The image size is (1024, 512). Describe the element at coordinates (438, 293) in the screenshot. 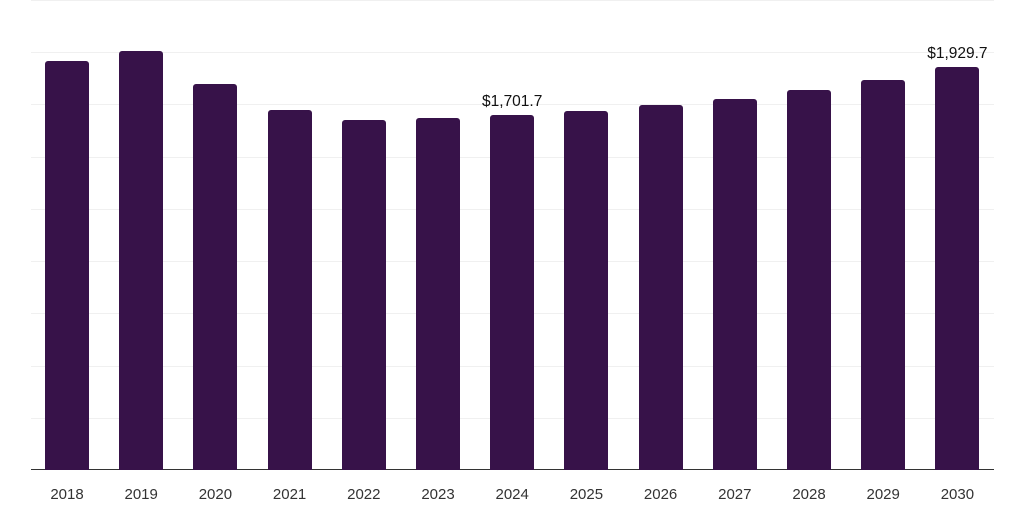

I see `bar-2023` at that location.